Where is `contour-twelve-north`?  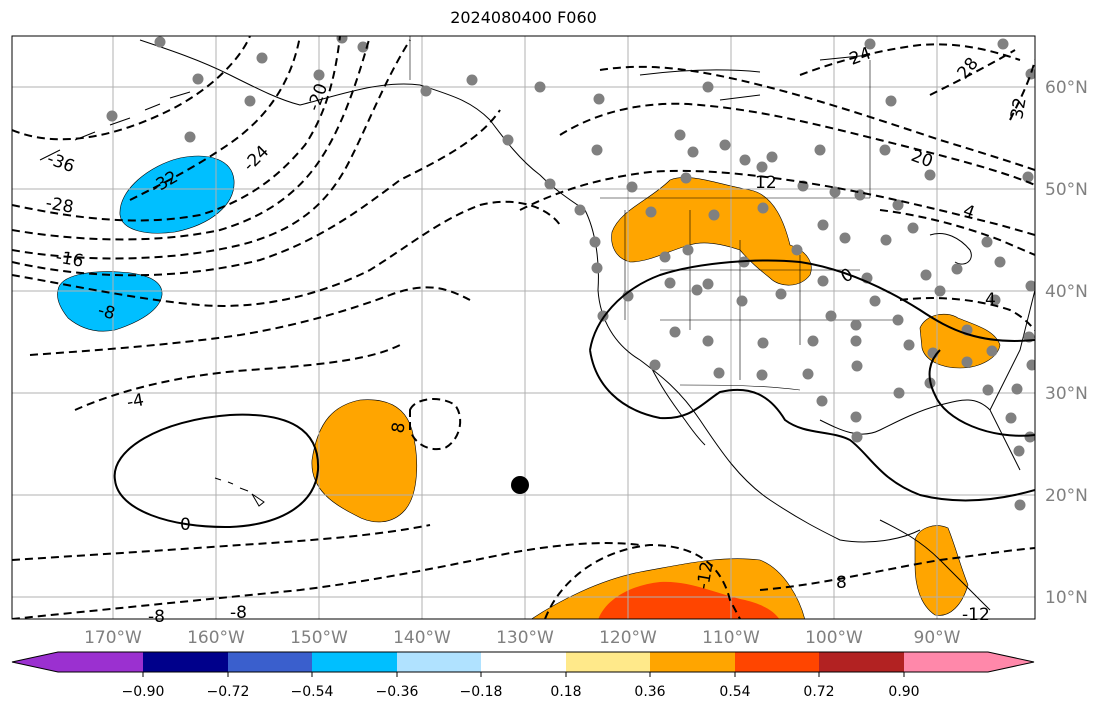
contour-twelve-north is located at coordinates (777, 202).